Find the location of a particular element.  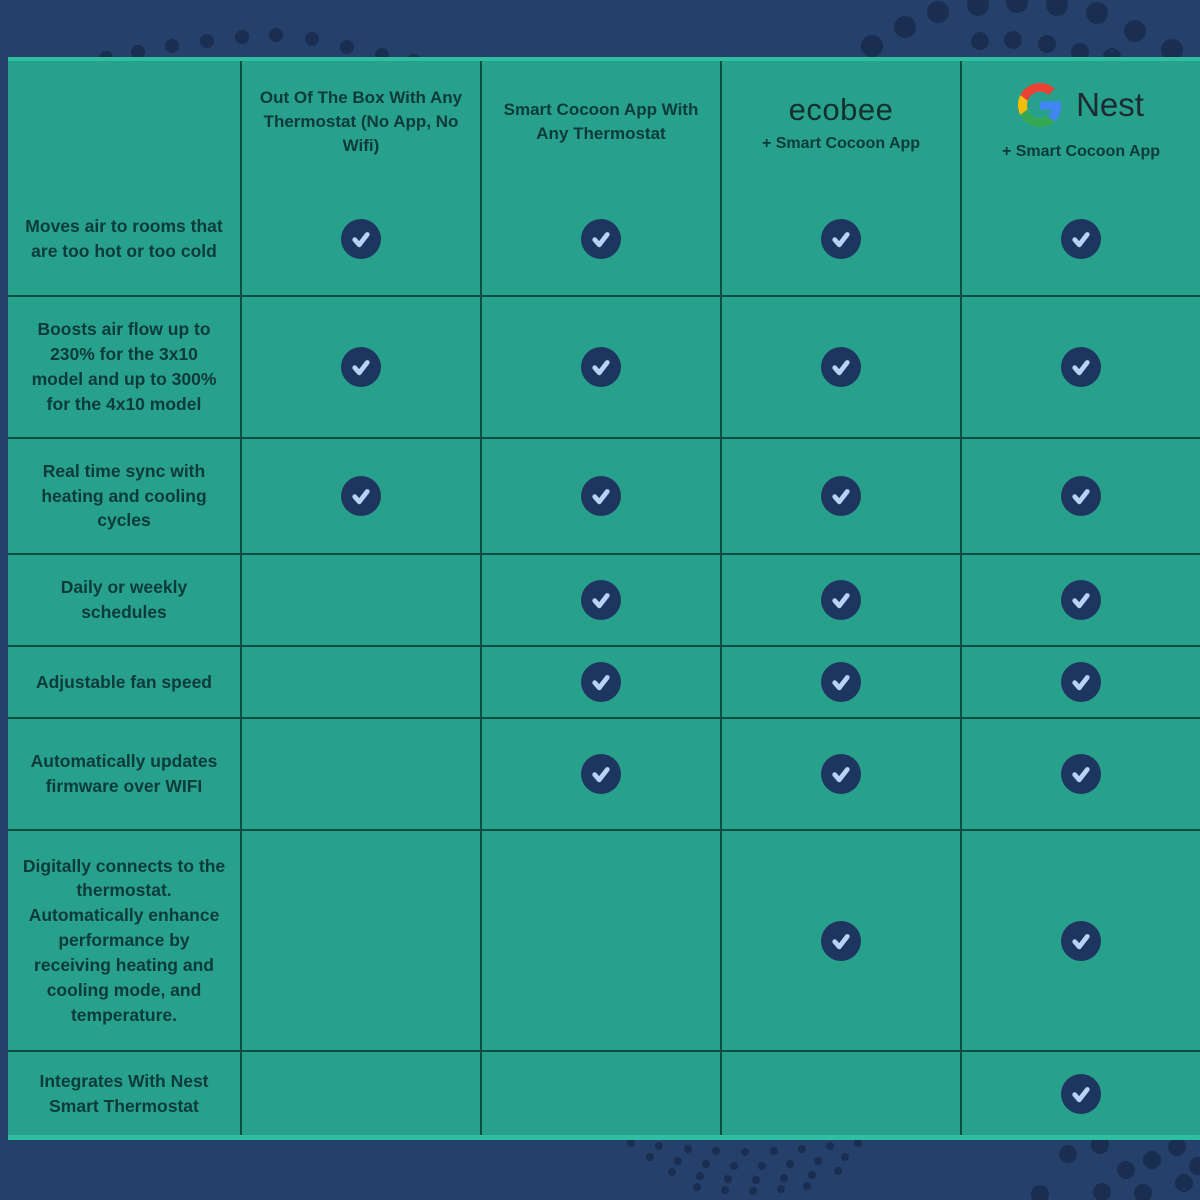

column-header-smart-cocoon-app-label: Smart Cocoon App With Any Thermostat is located at coordinates (601, 121).